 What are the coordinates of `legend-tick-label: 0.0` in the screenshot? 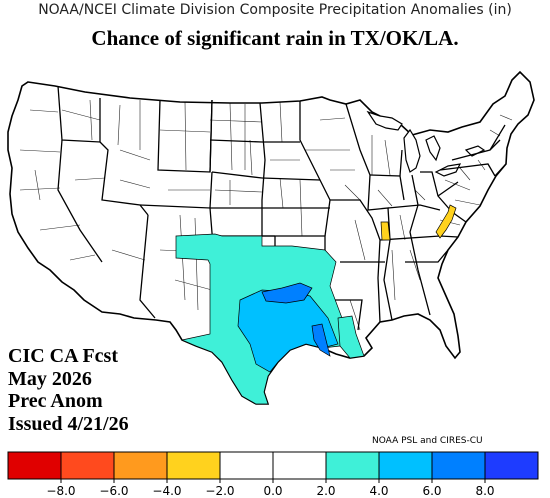 It's located at (272, 491).